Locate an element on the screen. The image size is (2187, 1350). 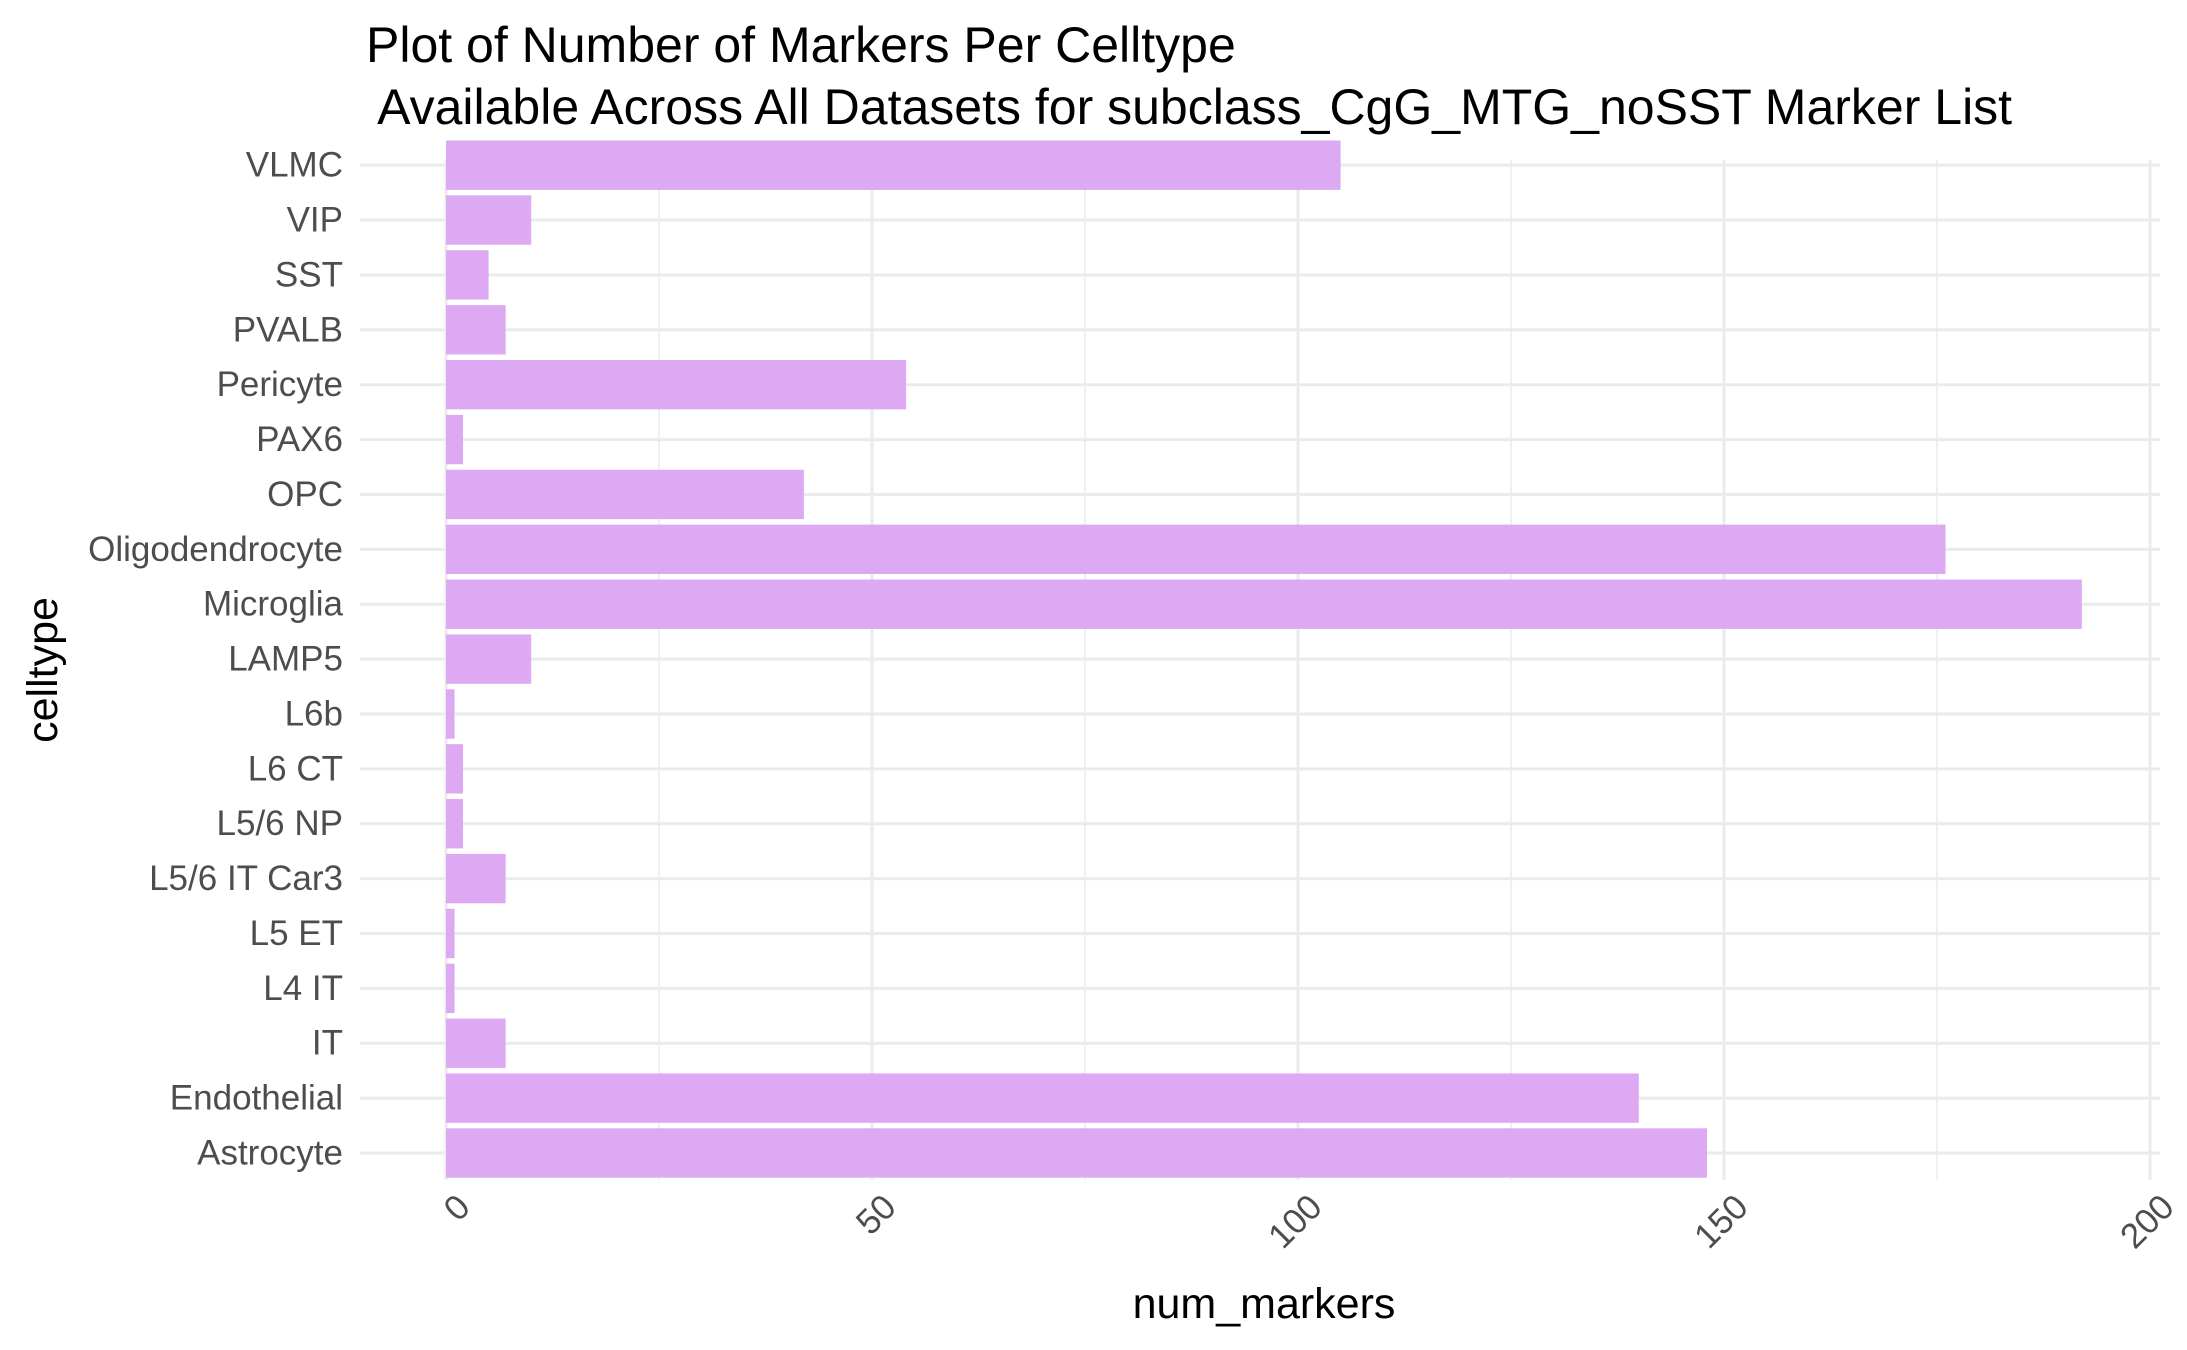
bar-l6b is located at coordinates (450, 714).